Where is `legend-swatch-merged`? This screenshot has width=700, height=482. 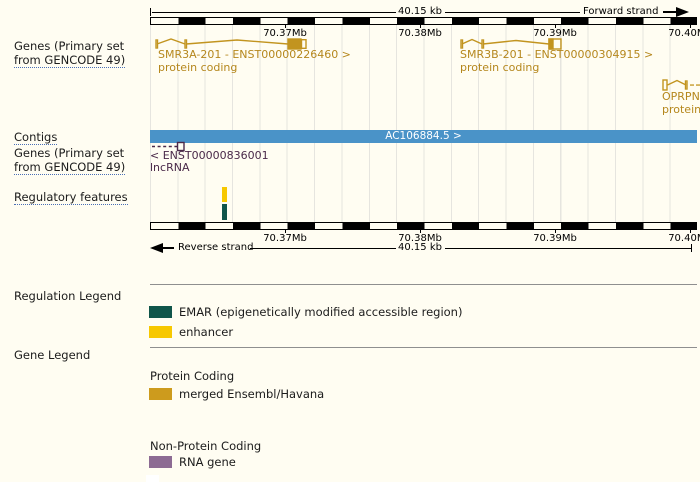
legend-swatch-merged is located at coordinates (160, 394).